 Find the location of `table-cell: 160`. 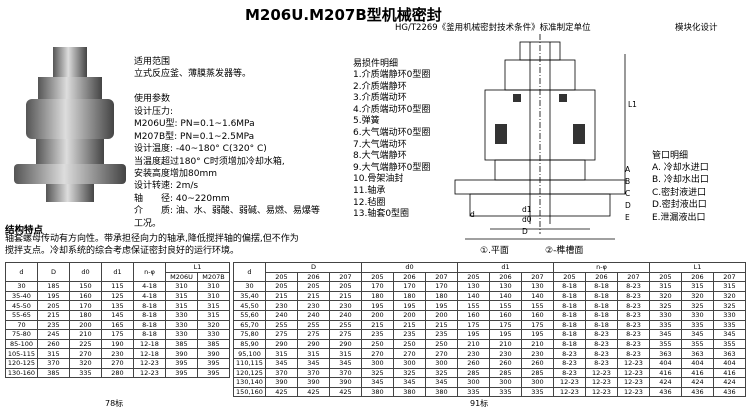

table-cell: 160 is located at coordinates (473, 315).